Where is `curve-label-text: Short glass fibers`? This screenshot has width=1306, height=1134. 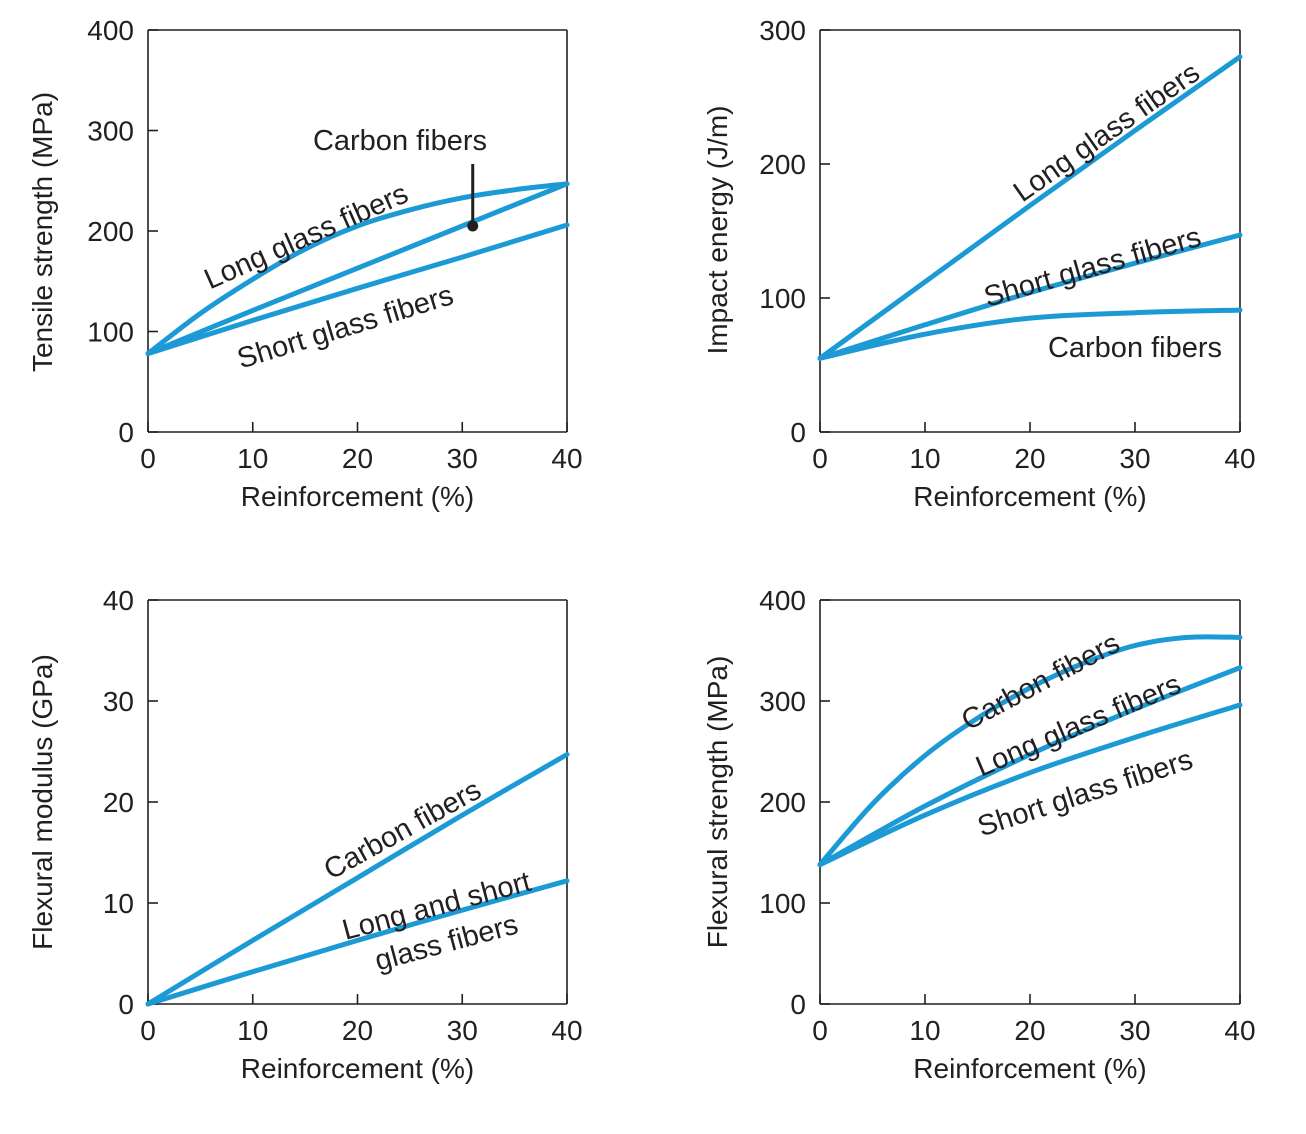
curve-label-text: Short glass fibers is located at coordinates (1092, 267).